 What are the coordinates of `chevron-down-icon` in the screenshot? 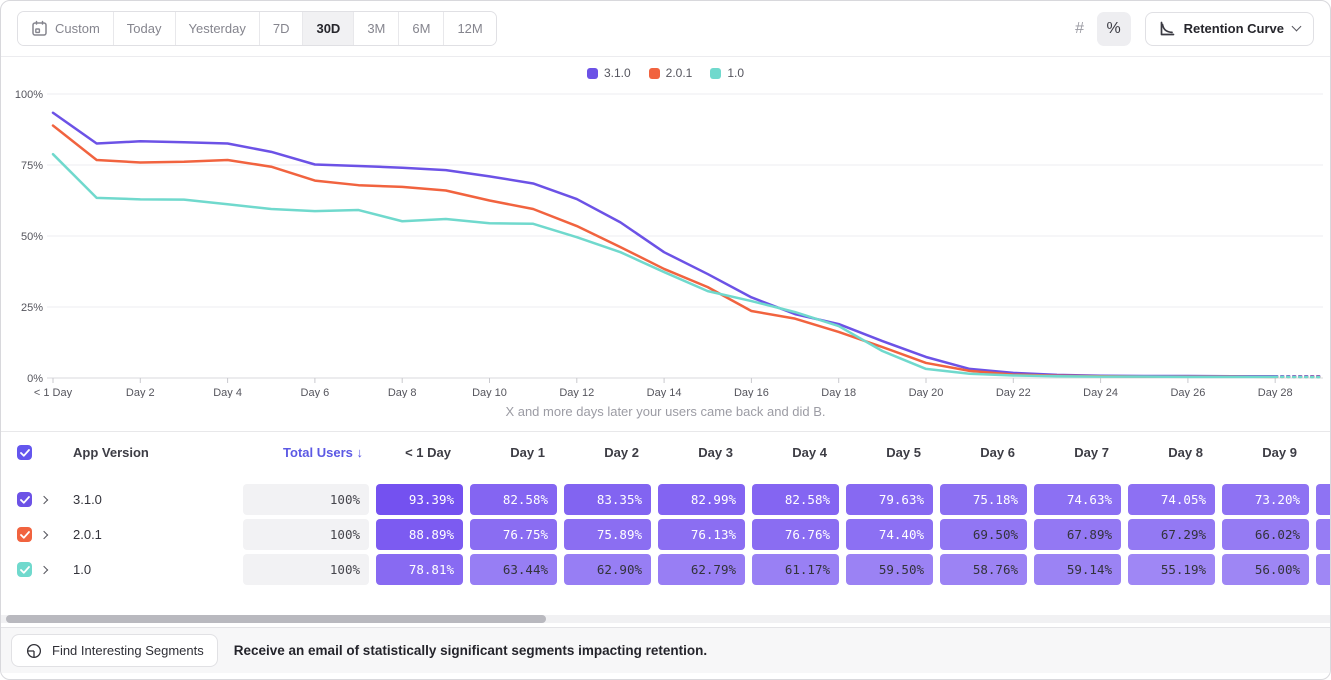 It's located at (1296, 26).